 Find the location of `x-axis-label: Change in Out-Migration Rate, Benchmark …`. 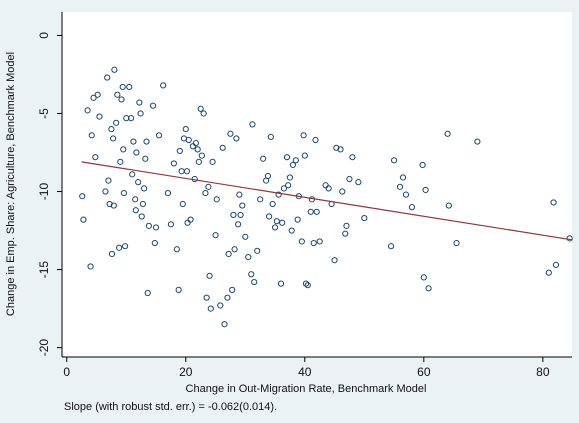

x-axis-label: Change in Out-Migration Rate, Benchmark … is located at coordinates (306, 389).